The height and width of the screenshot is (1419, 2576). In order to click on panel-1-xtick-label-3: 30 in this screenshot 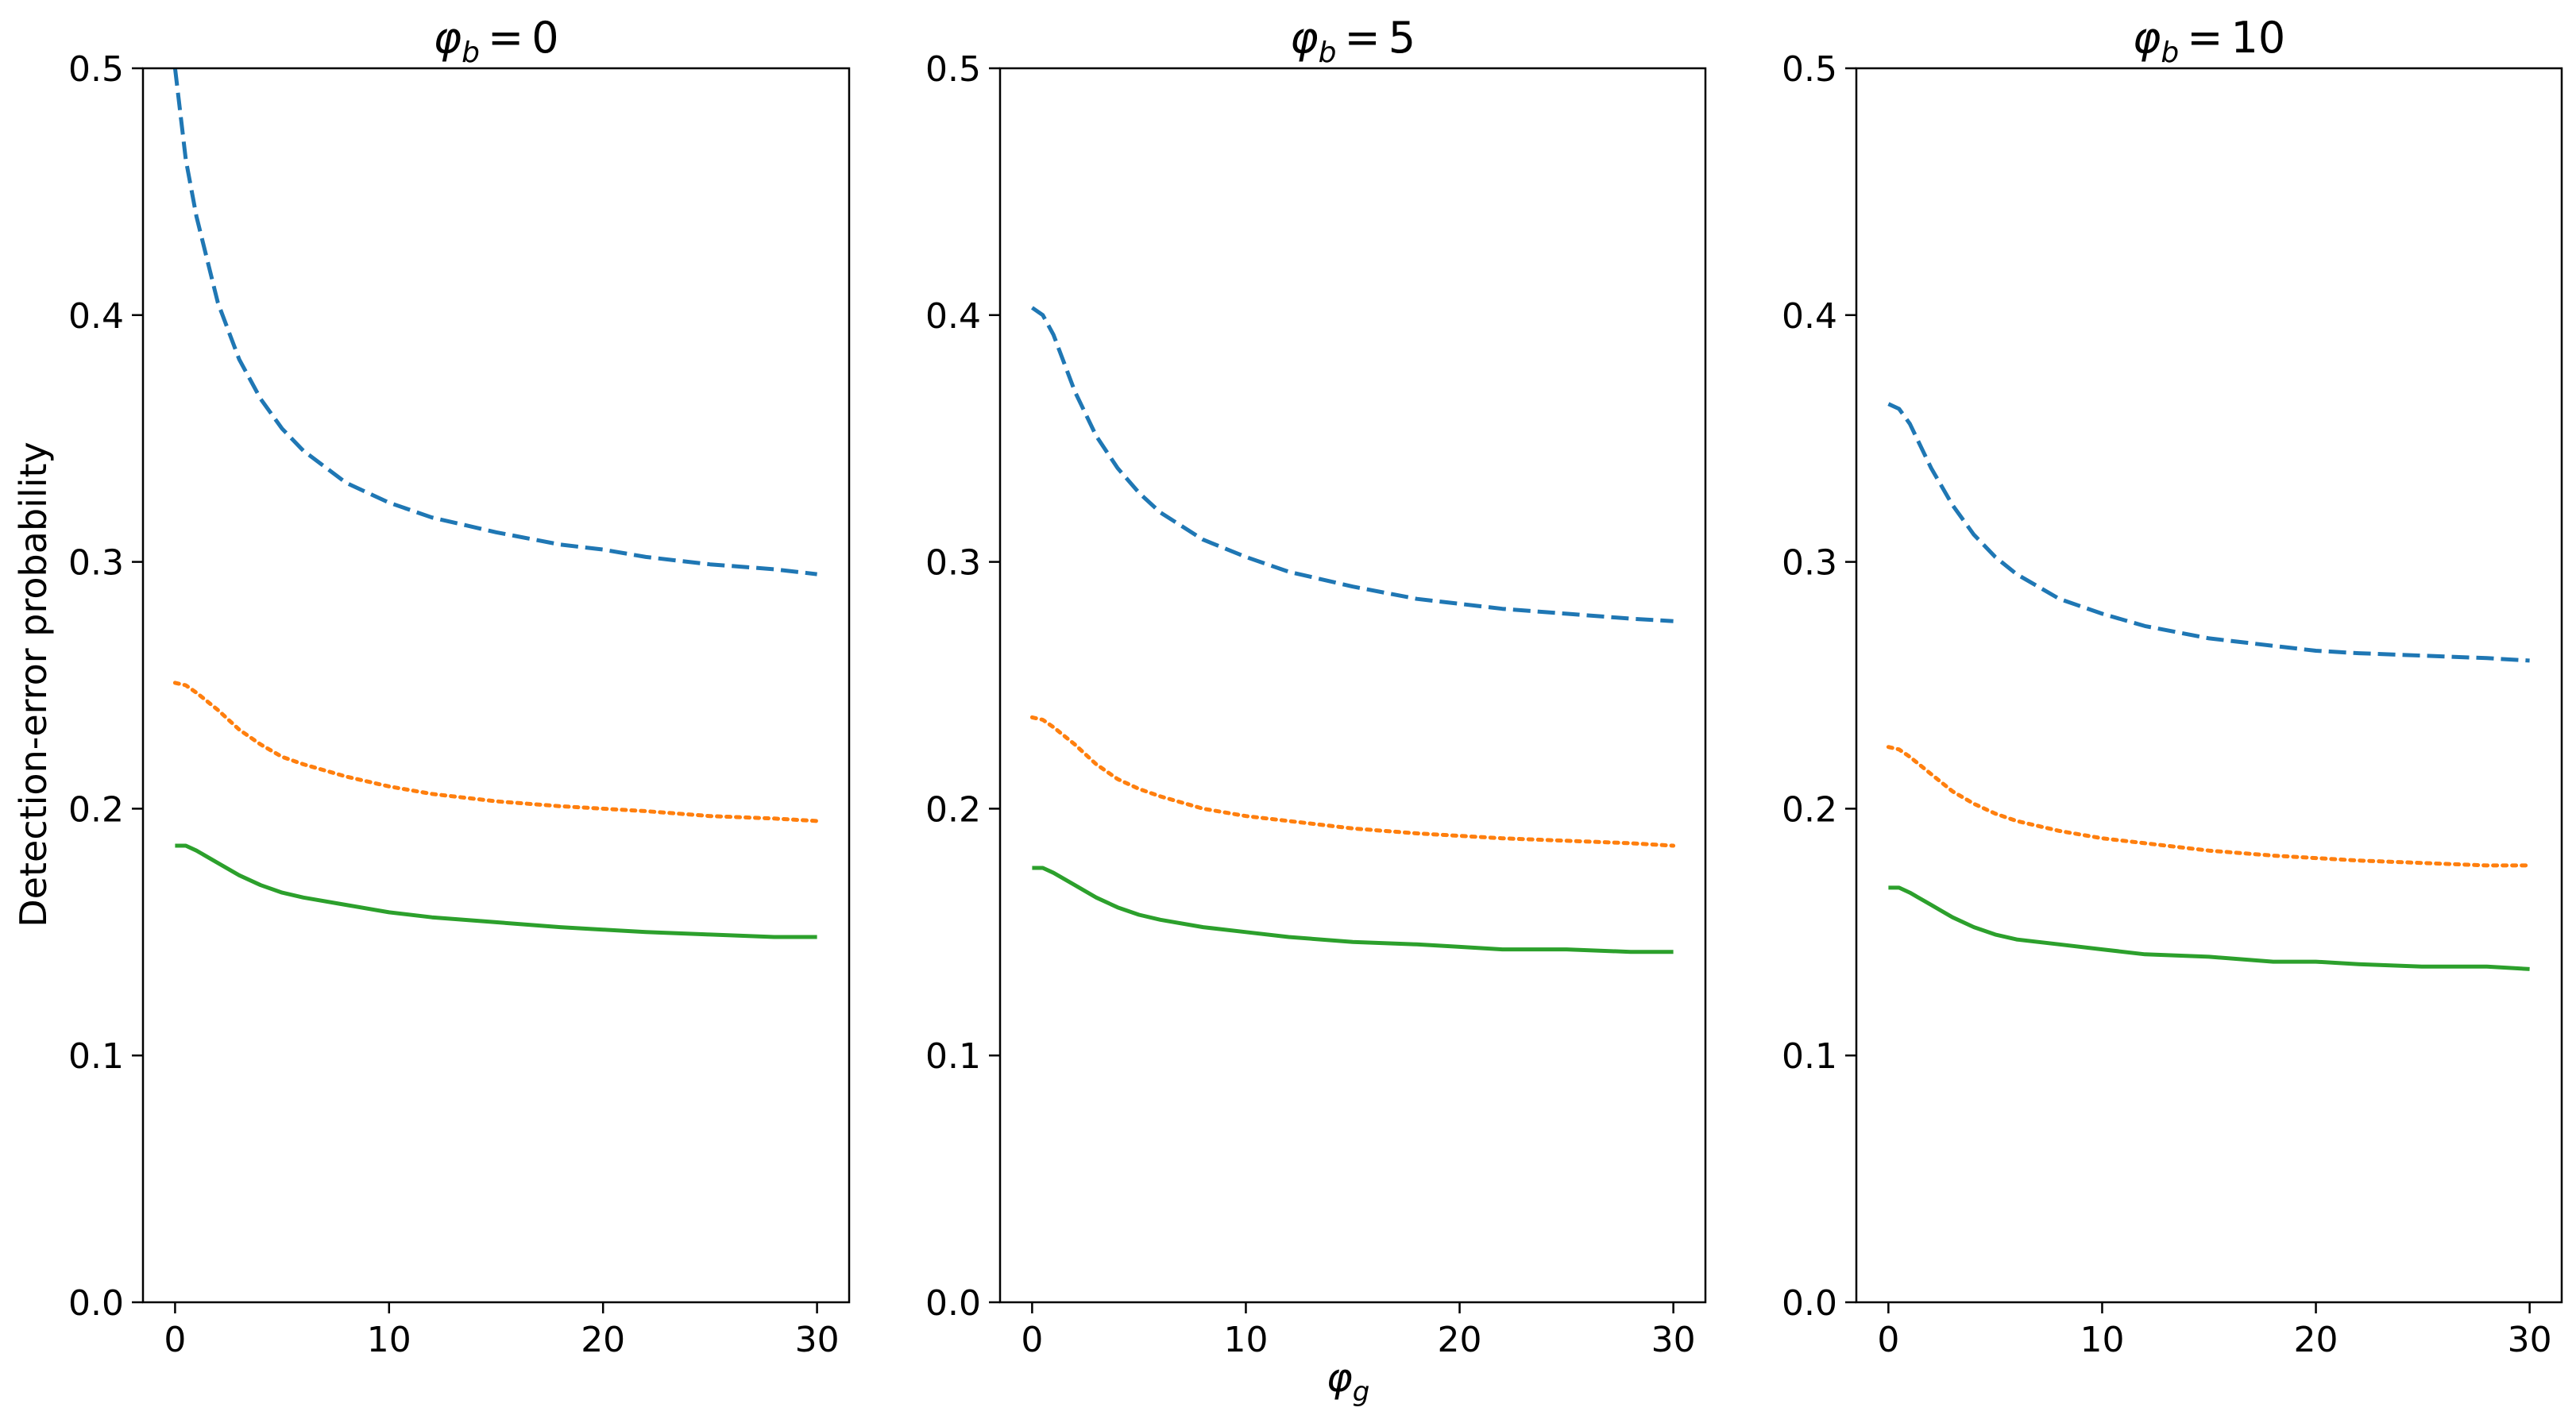, I will do `click(1673, 1340)`.